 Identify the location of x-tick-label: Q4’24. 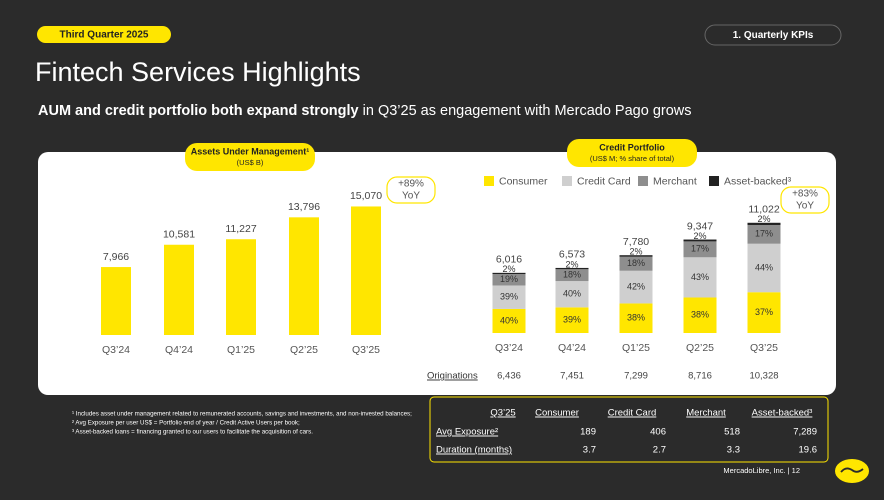
(572, 348).